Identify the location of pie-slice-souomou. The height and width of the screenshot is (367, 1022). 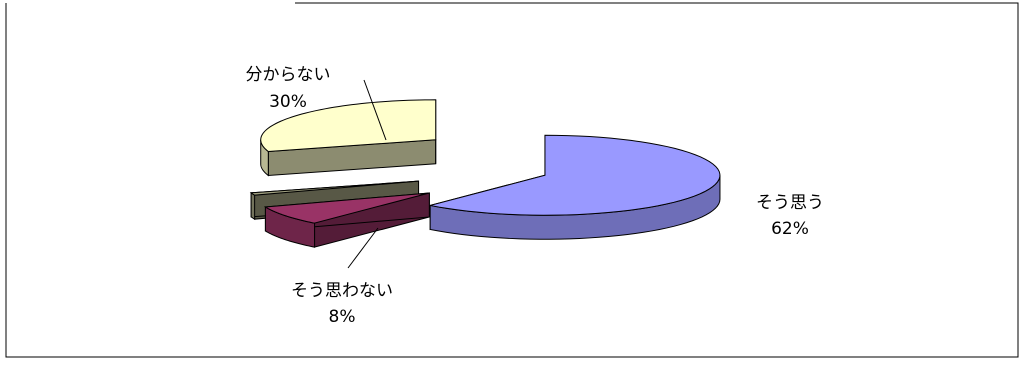
(575, 187).